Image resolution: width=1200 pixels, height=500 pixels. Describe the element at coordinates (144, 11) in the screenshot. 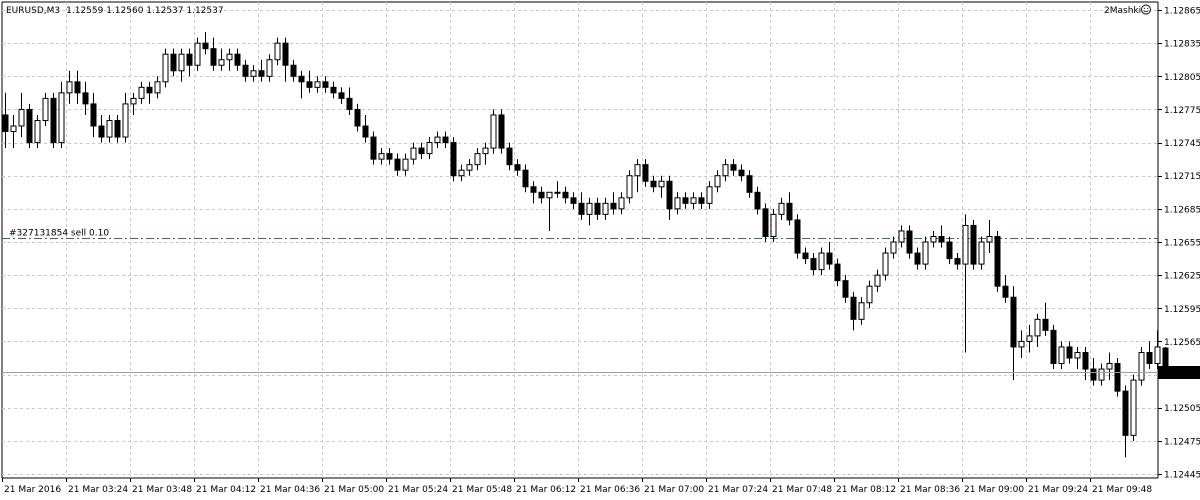

I see `ohlc-readout: 1.12559 1.12560 1.12537 1.12537` at that location.